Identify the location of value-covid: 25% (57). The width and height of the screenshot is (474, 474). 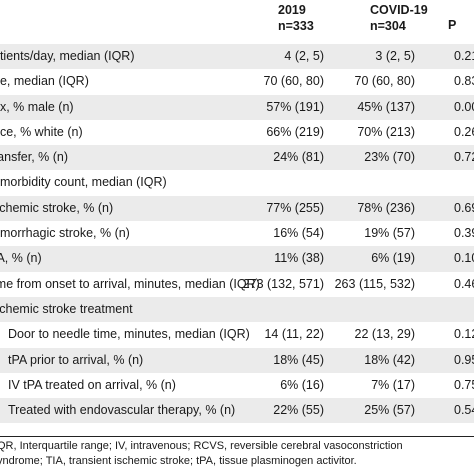
(389, 410).